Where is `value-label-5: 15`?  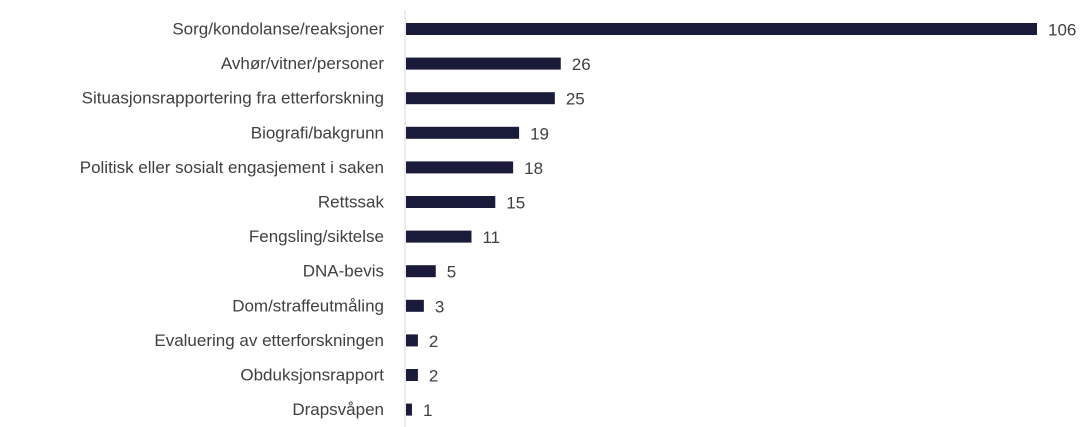
value-label-5: 15 is located at coordinates (515, 203).